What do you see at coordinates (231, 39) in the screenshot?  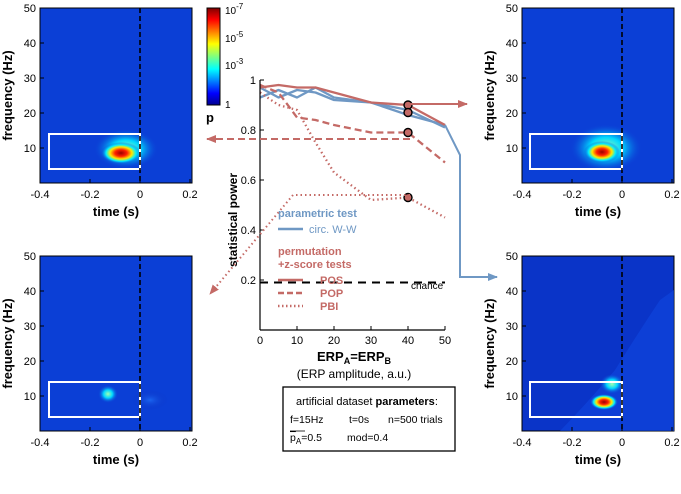 I see `colorbar-tick-base: 10` at bounding box center [231, 39].